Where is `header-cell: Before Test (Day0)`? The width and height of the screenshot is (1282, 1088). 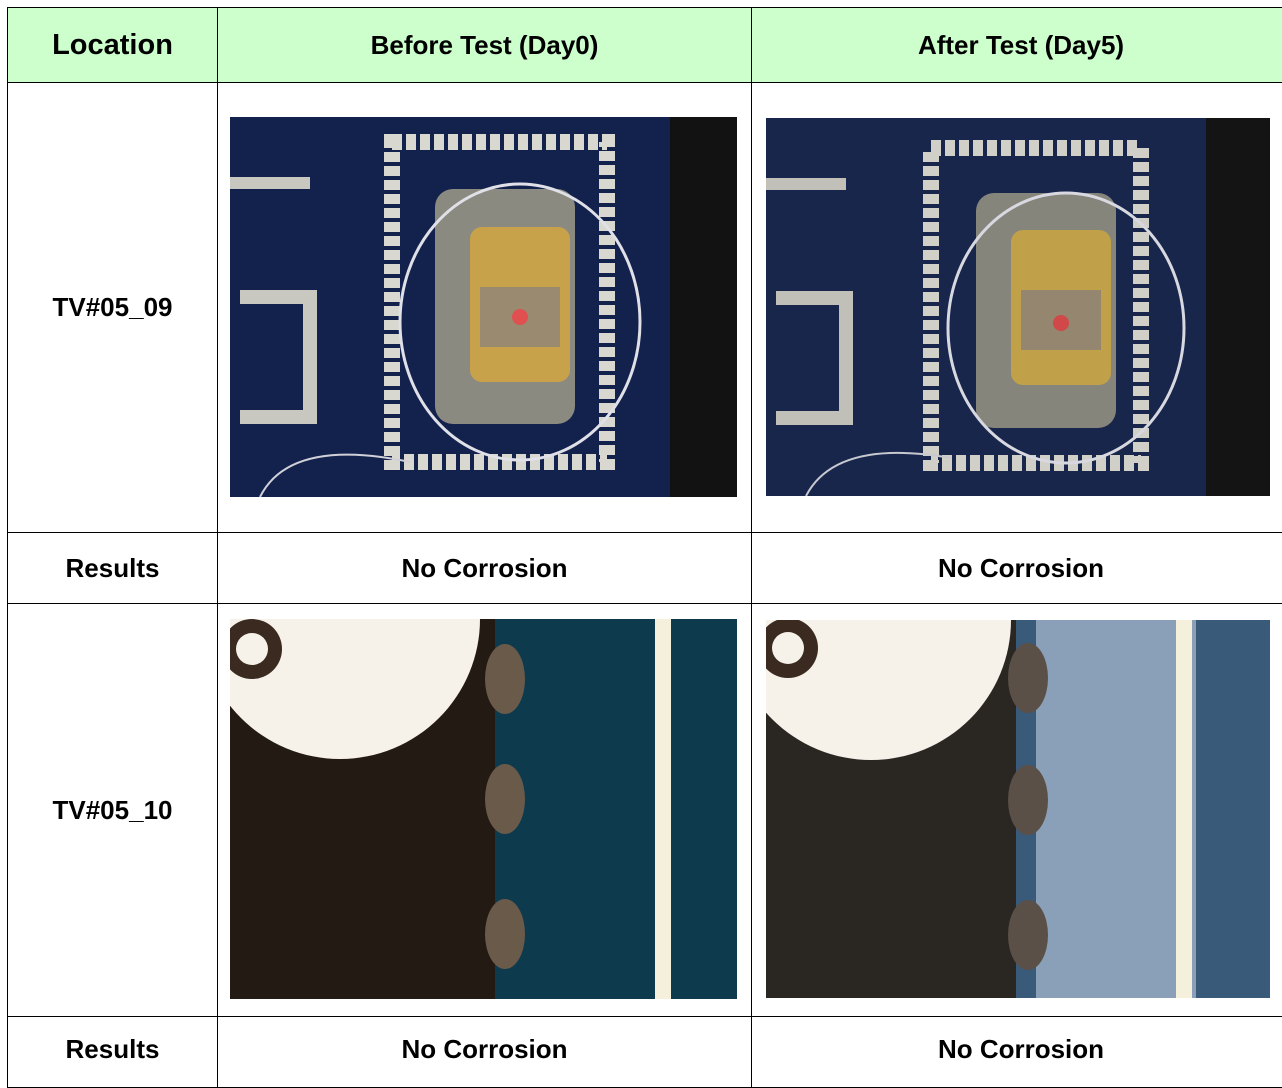
header-cell: Before Test (Day0) is located at coordinates (484, 45).